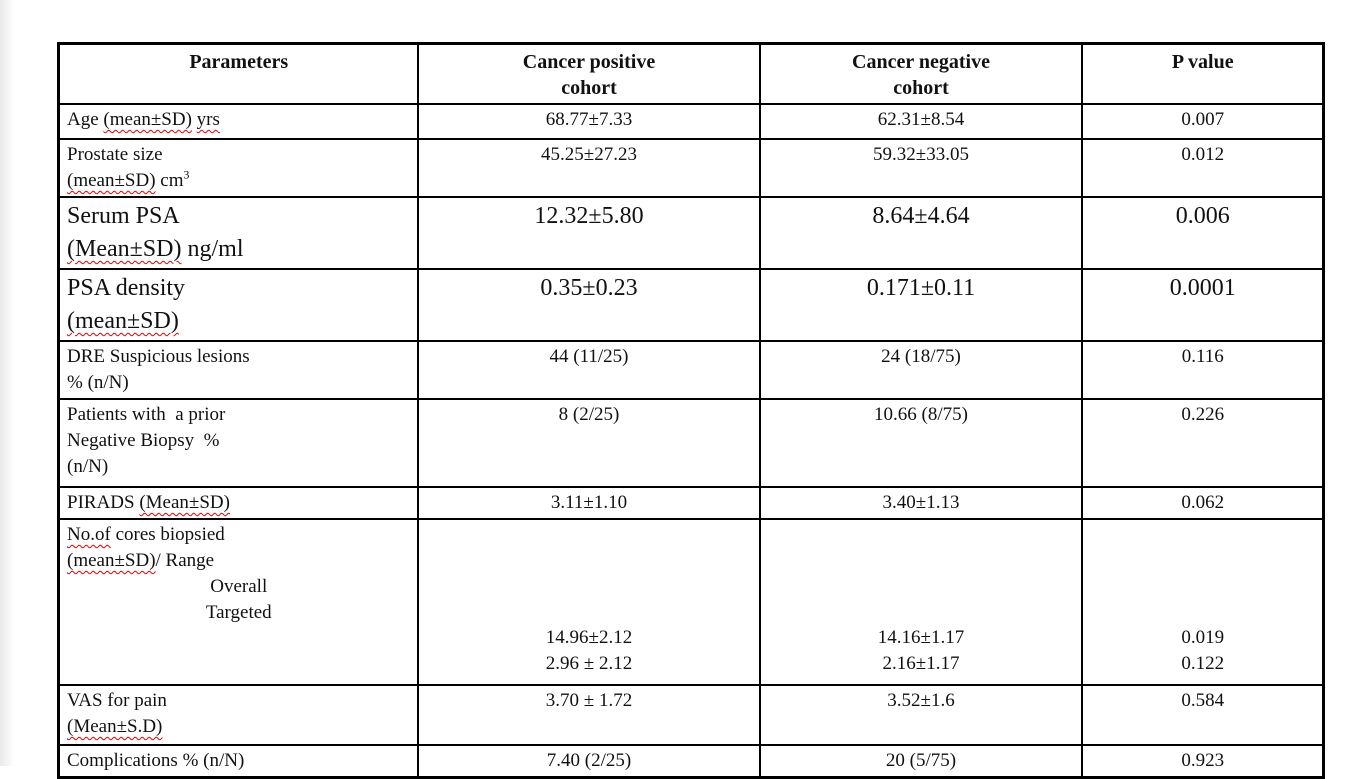 This screenshot has width=1363, height=779. I want to click on header-label: cohort, so click(589, 88).